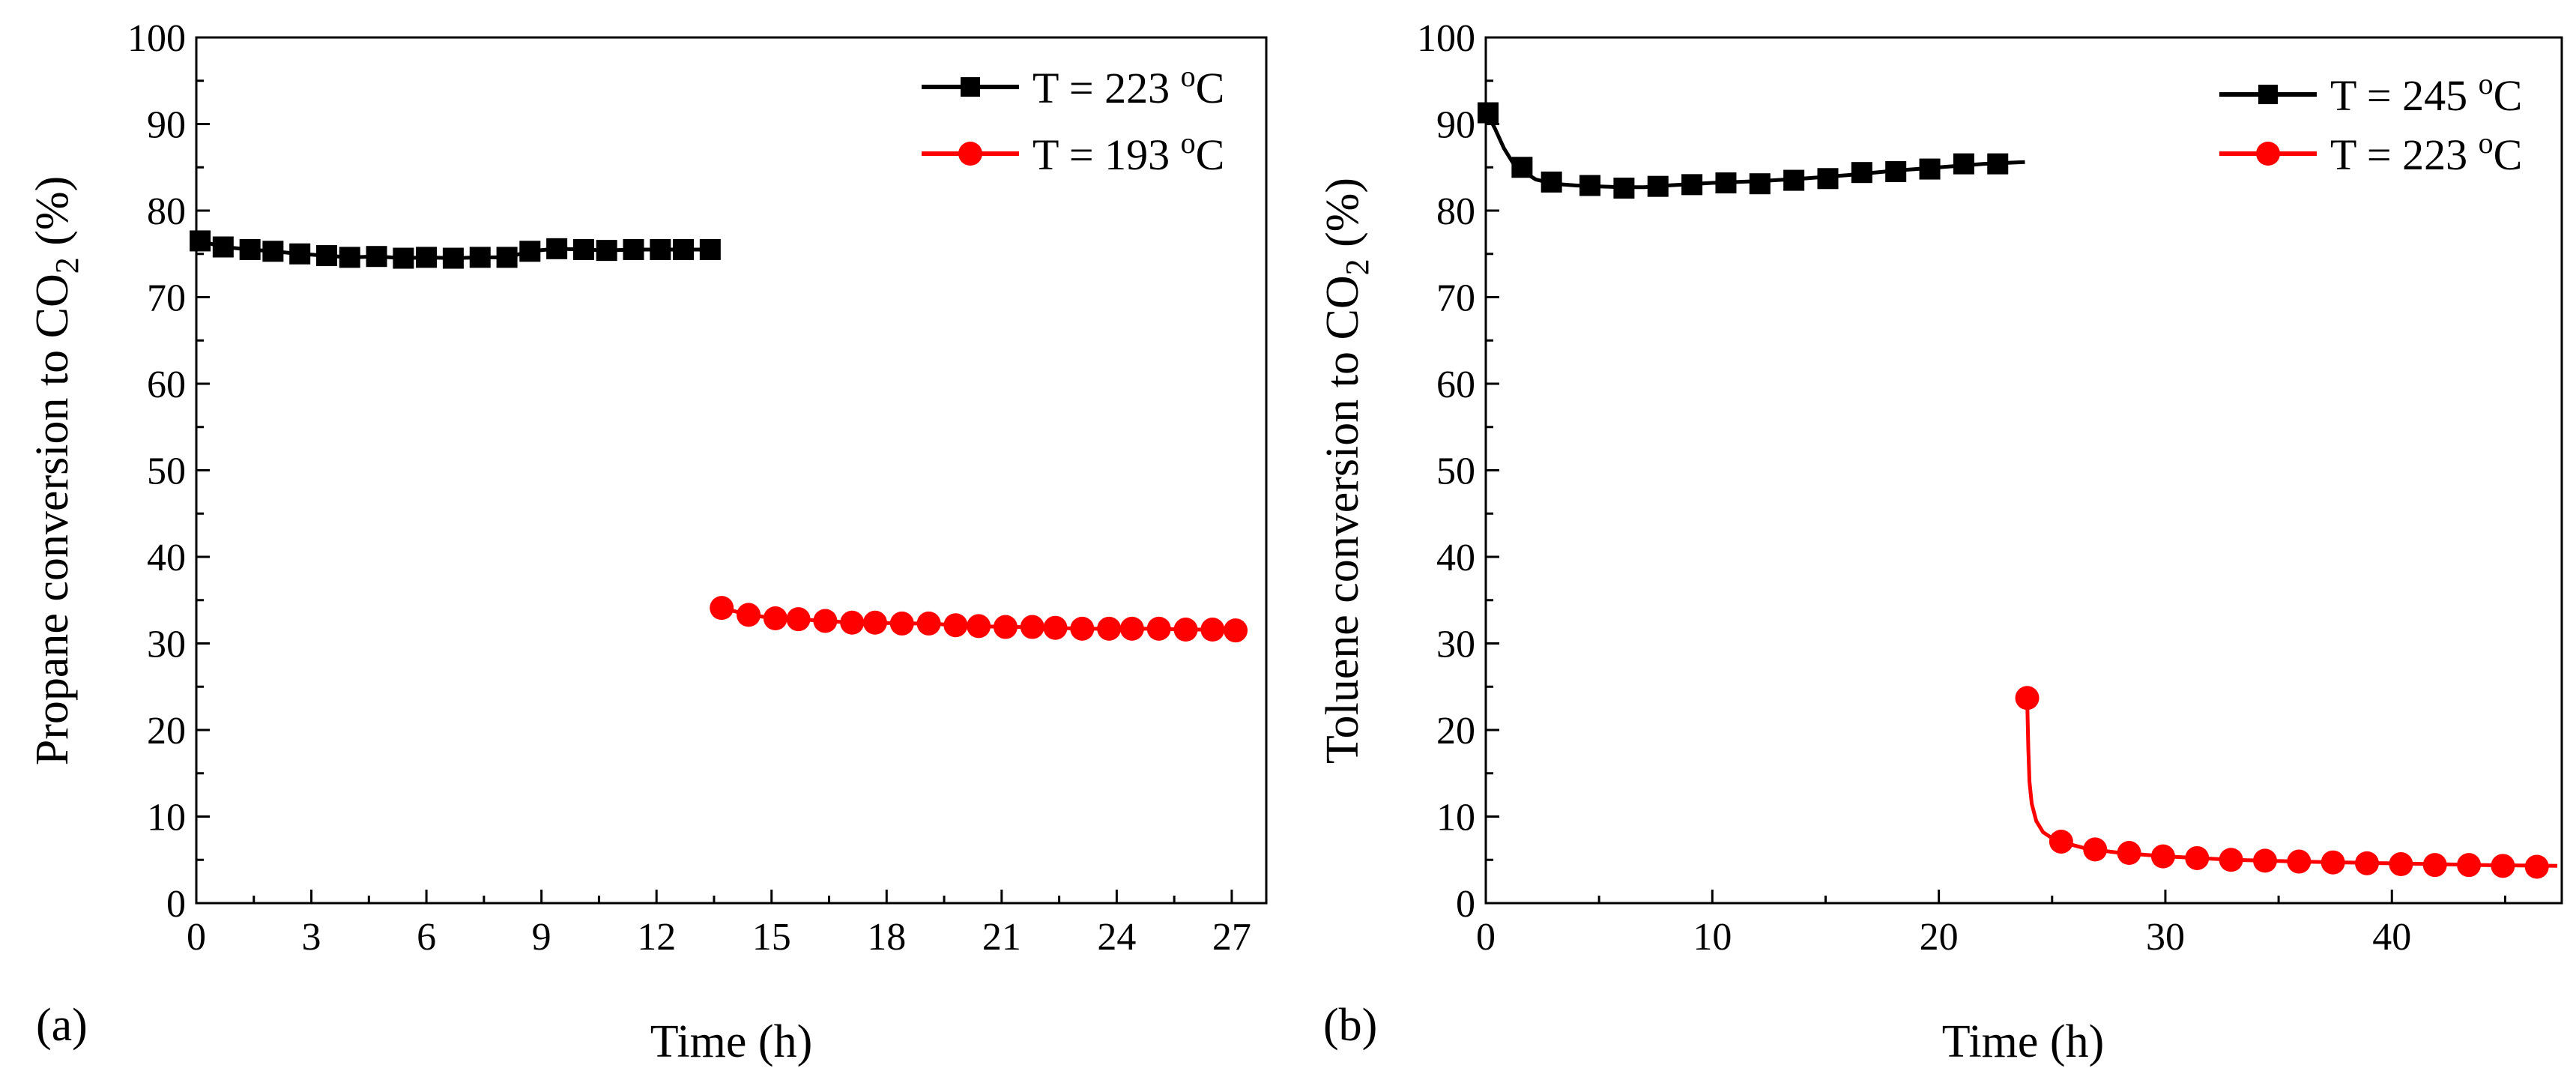  What do you see at coordinates (2268, 154) in the screenshot?
I see `legend-marker-circle-b` at bounding box center [2268, 154].